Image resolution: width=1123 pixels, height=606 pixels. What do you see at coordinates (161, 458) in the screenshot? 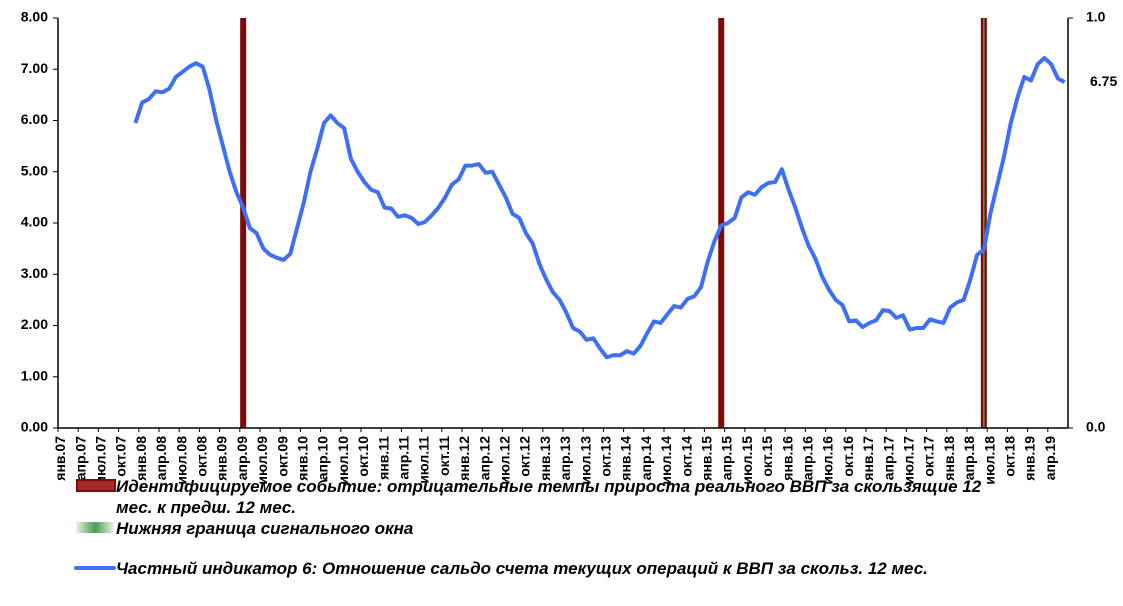
I see `x-tick-label: апр.08` at bounding box center [161, 458].